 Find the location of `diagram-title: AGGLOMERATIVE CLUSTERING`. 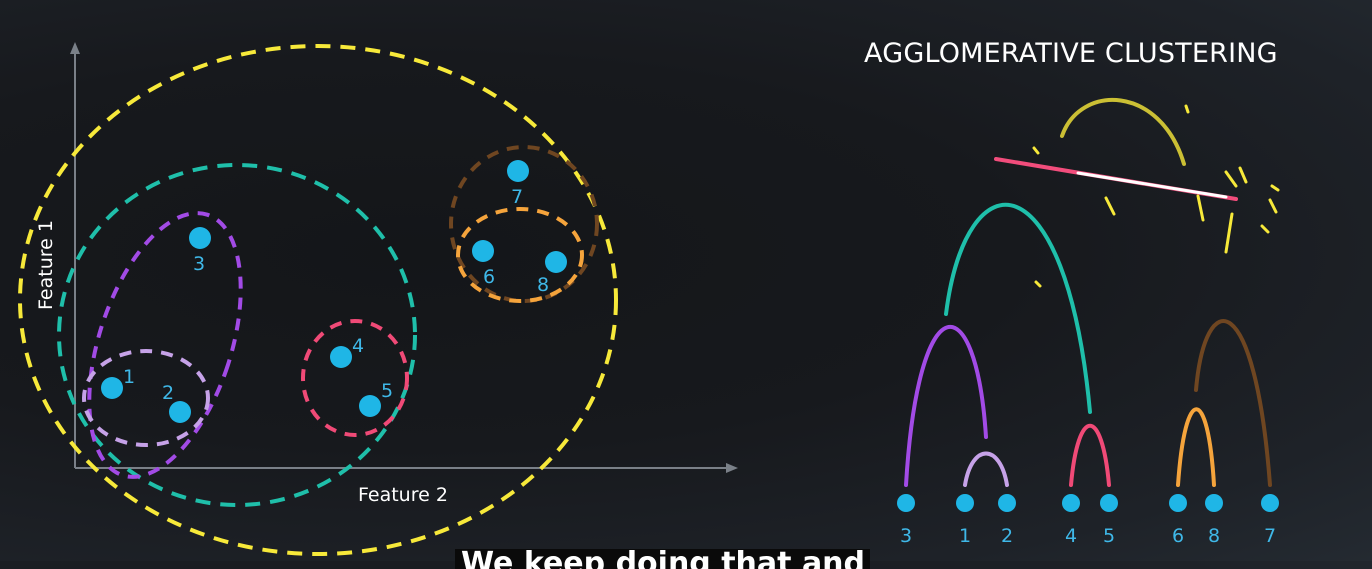

diagram-title: AGGLOMERATIVE CLUSTERING is located at coordinates (1071, 53).